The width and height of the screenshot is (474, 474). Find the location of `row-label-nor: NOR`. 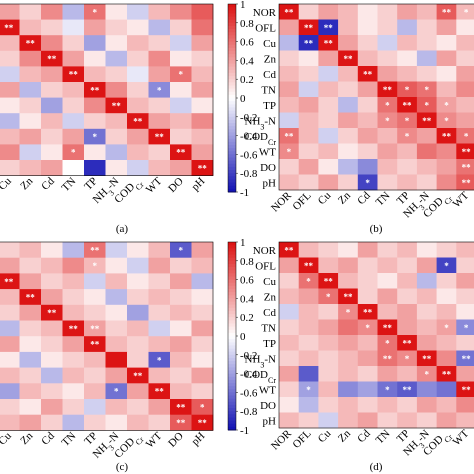

row-label-nor: NOR is located at coordinates (265, 13).